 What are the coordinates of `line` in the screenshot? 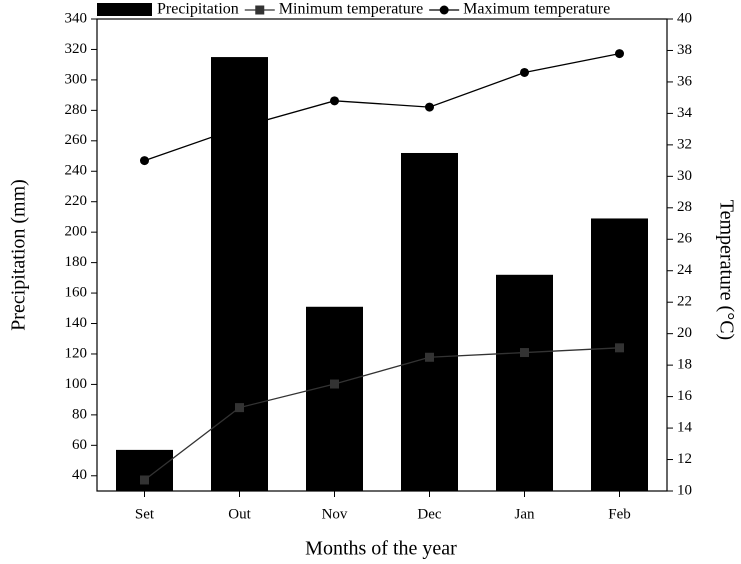 It's located at (382, 107).